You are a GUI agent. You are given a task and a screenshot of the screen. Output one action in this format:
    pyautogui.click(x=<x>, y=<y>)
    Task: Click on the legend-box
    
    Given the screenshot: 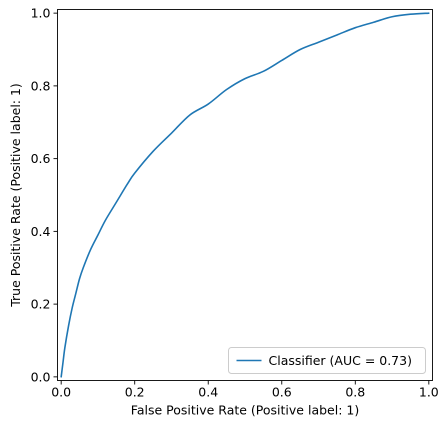 What is the action you would take?
    pyautogui.click(x=327, y=360)
    